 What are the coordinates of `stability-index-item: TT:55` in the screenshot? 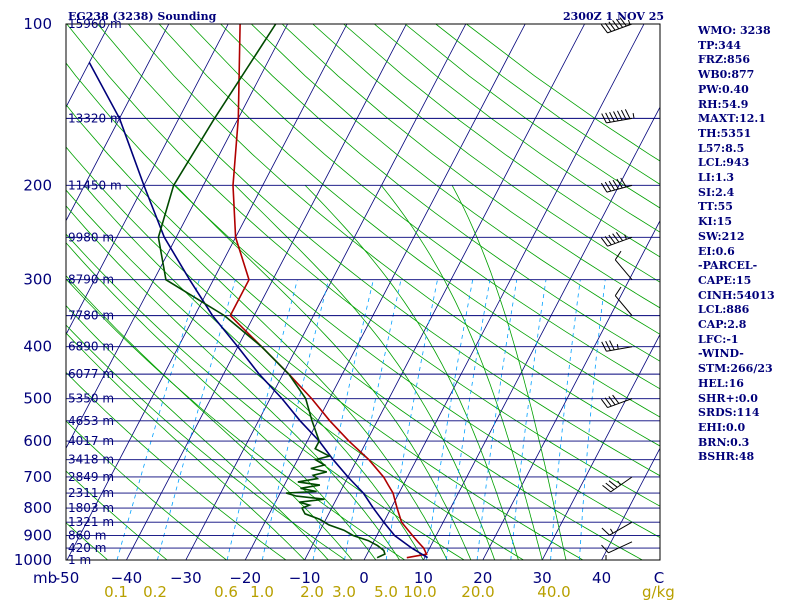 It's located at (715, 207).